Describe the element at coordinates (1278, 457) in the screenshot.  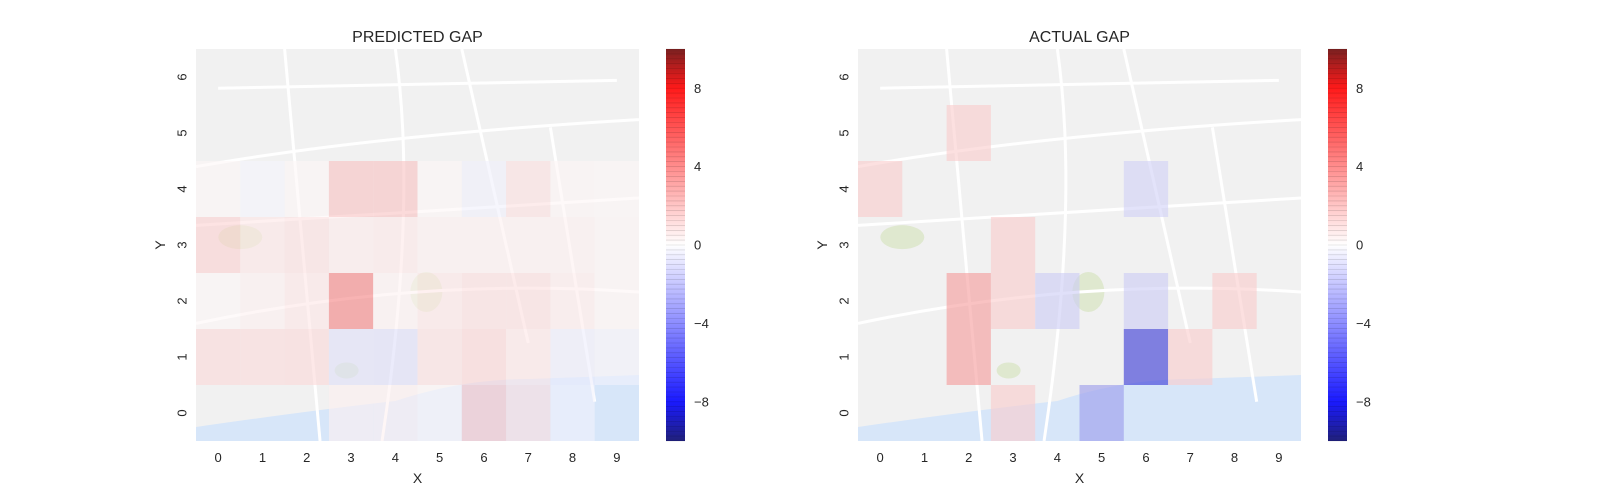
I see `x-tick-label: 9` at that location.